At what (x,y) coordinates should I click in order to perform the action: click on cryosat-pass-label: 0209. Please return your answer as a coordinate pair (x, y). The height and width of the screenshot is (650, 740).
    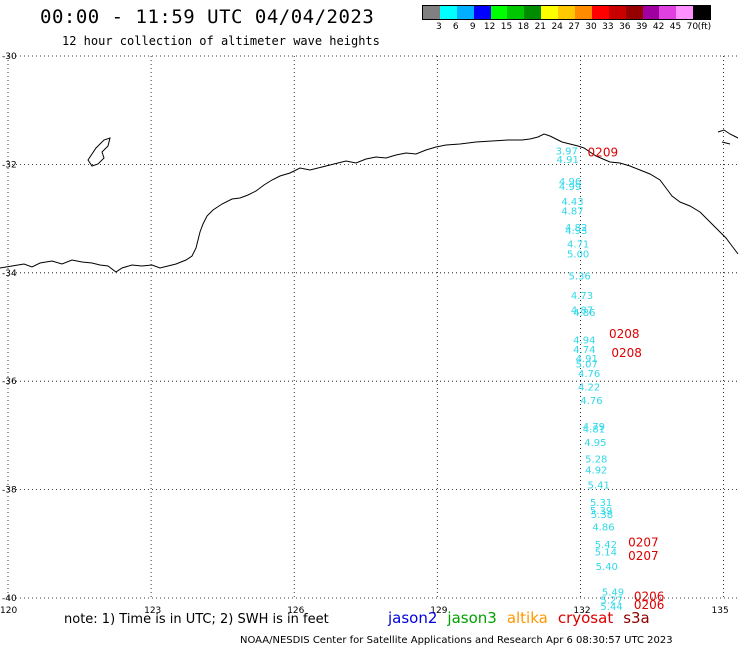
    Looking at the image, I should click on (603, 152).